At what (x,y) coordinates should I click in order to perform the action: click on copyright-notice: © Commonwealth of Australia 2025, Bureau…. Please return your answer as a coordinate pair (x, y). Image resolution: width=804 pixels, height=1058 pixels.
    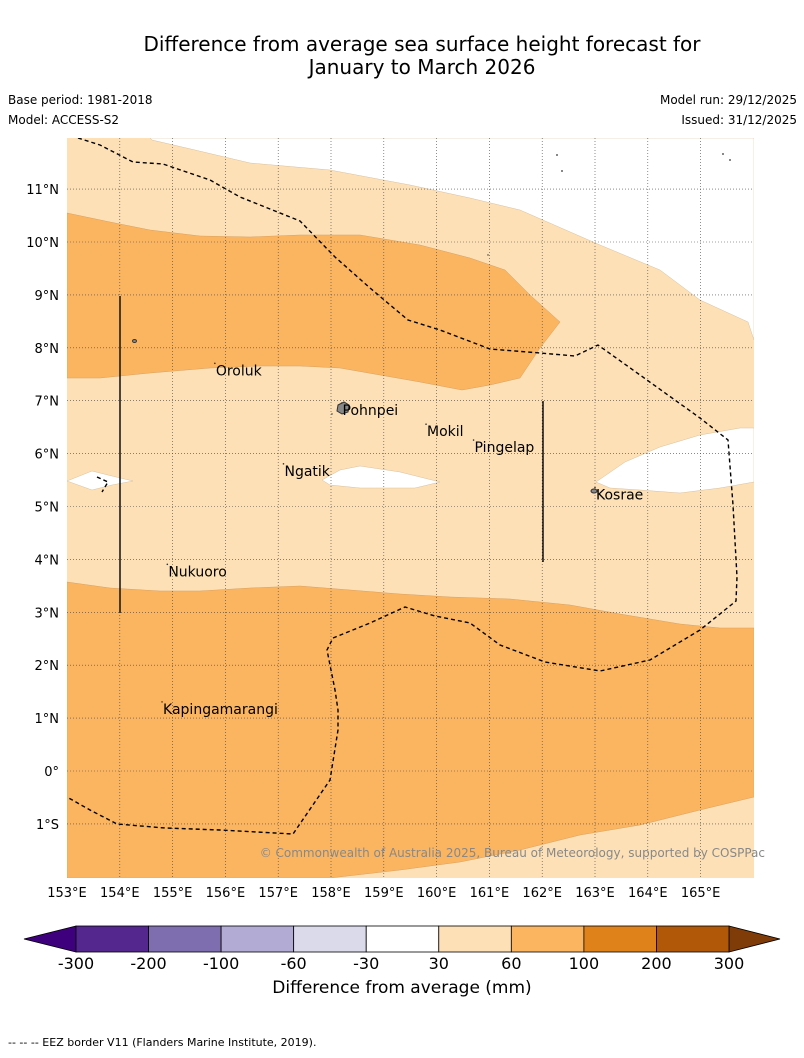
    Looking at the image, I should click on (512, 853).